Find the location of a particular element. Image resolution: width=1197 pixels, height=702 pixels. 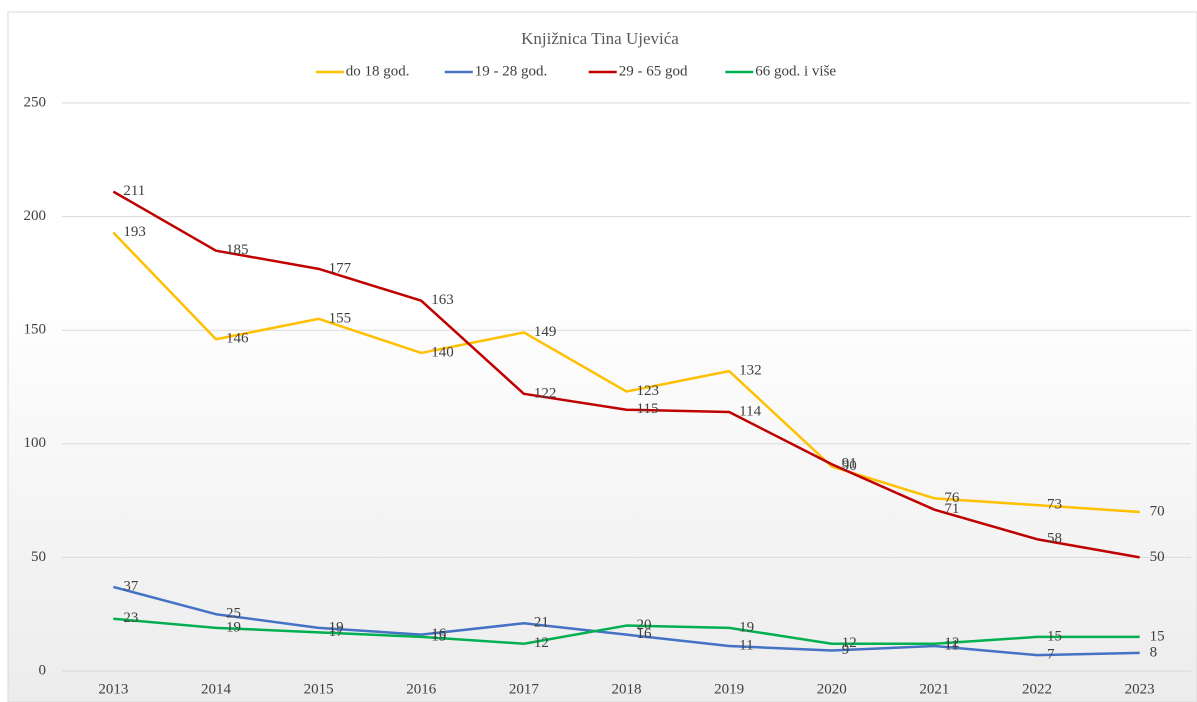

data-label: 177 is located at coordinates (340, 268).